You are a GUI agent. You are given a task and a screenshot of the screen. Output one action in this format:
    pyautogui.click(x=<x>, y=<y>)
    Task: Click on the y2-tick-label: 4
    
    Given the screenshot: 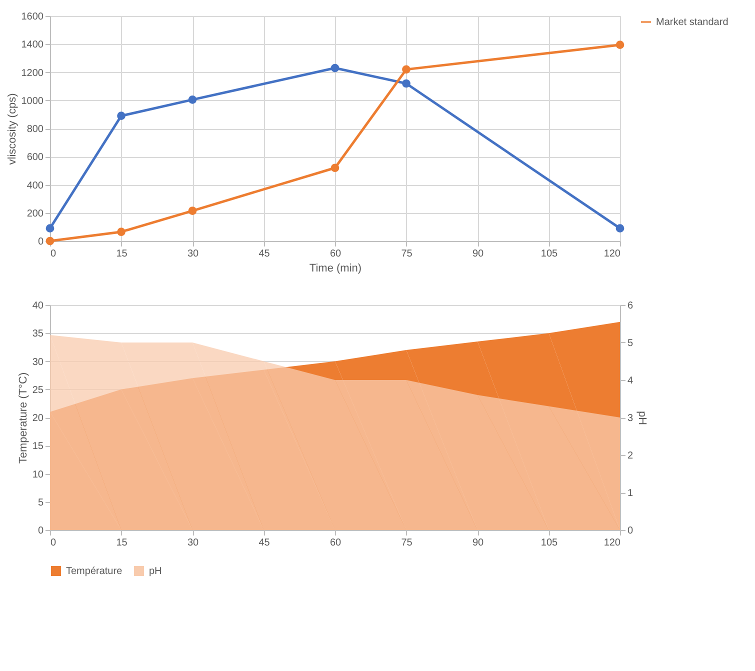 What is the action you would take?
    pyautogui.click(x=631, y=381)
    